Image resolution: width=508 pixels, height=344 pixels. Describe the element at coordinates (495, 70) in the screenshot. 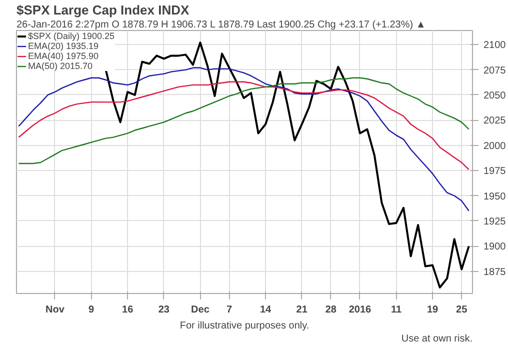

I see `y-tick-label: 2075` at that location.